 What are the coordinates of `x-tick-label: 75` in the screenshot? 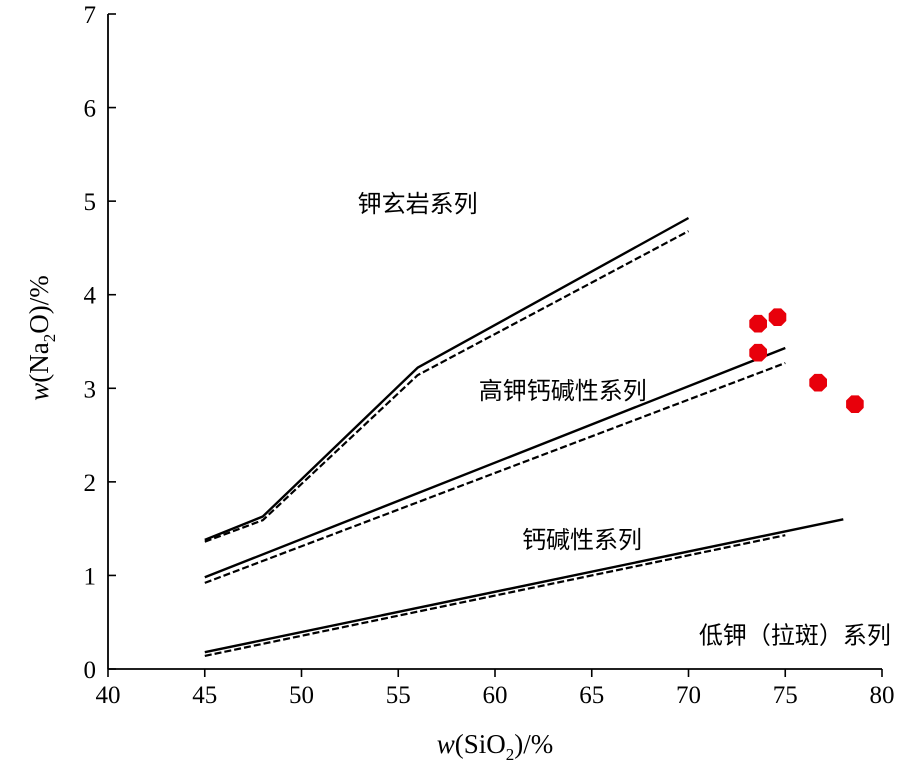 It's located at (785, 695).